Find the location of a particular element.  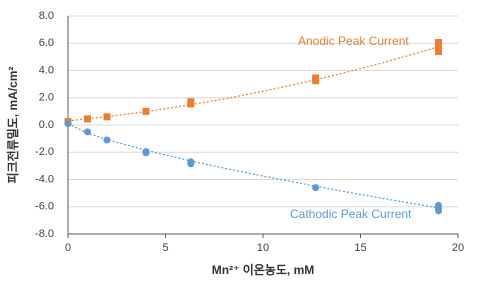

y-tick-label: 8.0 is located at coordinates (46, 16).